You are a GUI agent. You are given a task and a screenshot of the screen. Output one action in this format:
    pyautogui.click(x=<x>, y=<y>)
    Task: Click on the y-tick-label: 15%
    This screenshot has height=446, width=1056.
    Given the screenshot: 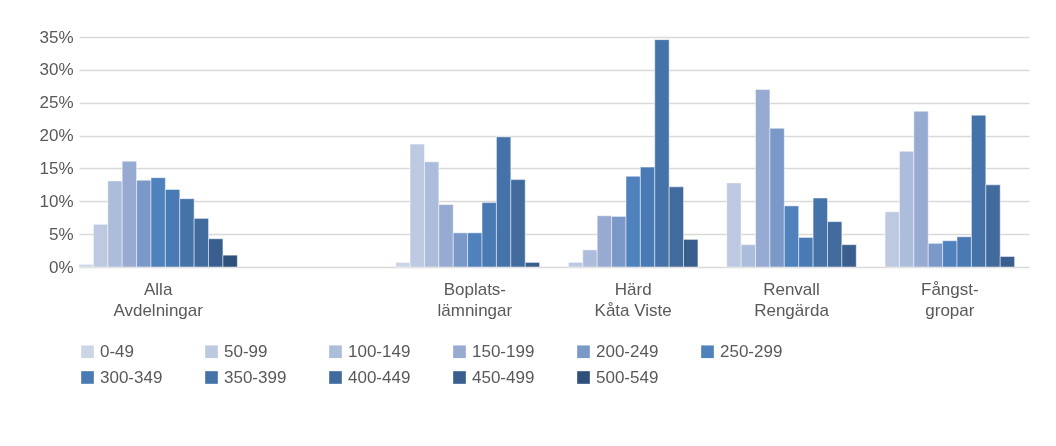 What is the action you would take?
    pyautogui.click(x=56, y=168)
    